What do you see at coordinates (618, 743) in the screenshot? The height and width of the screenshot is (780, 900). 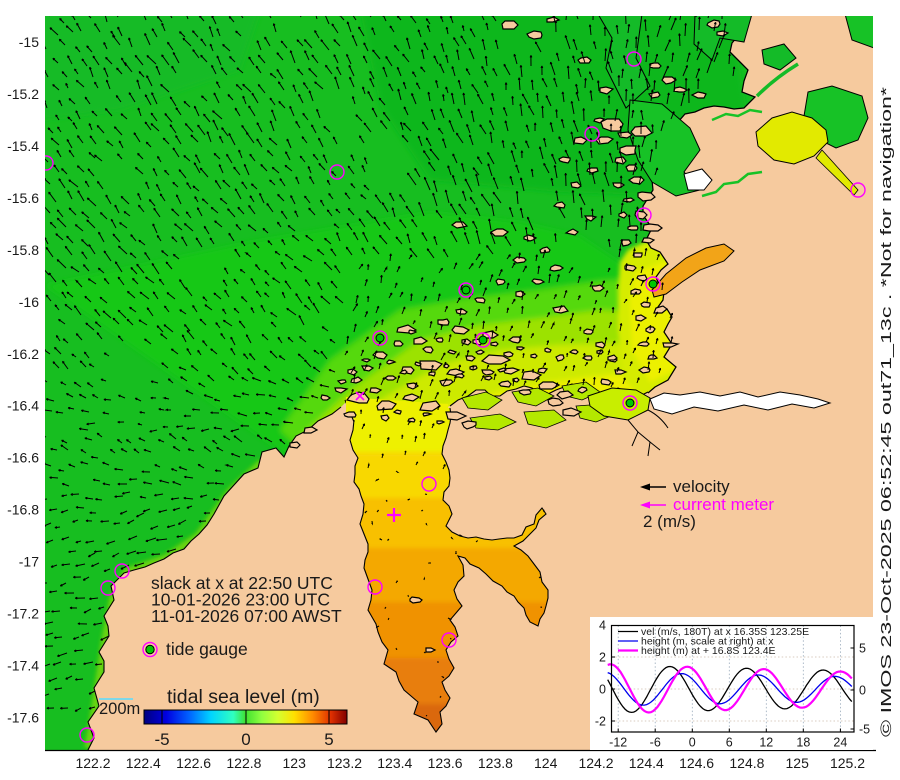 I see `svg-text: -12` at bounding box center [618, 743].